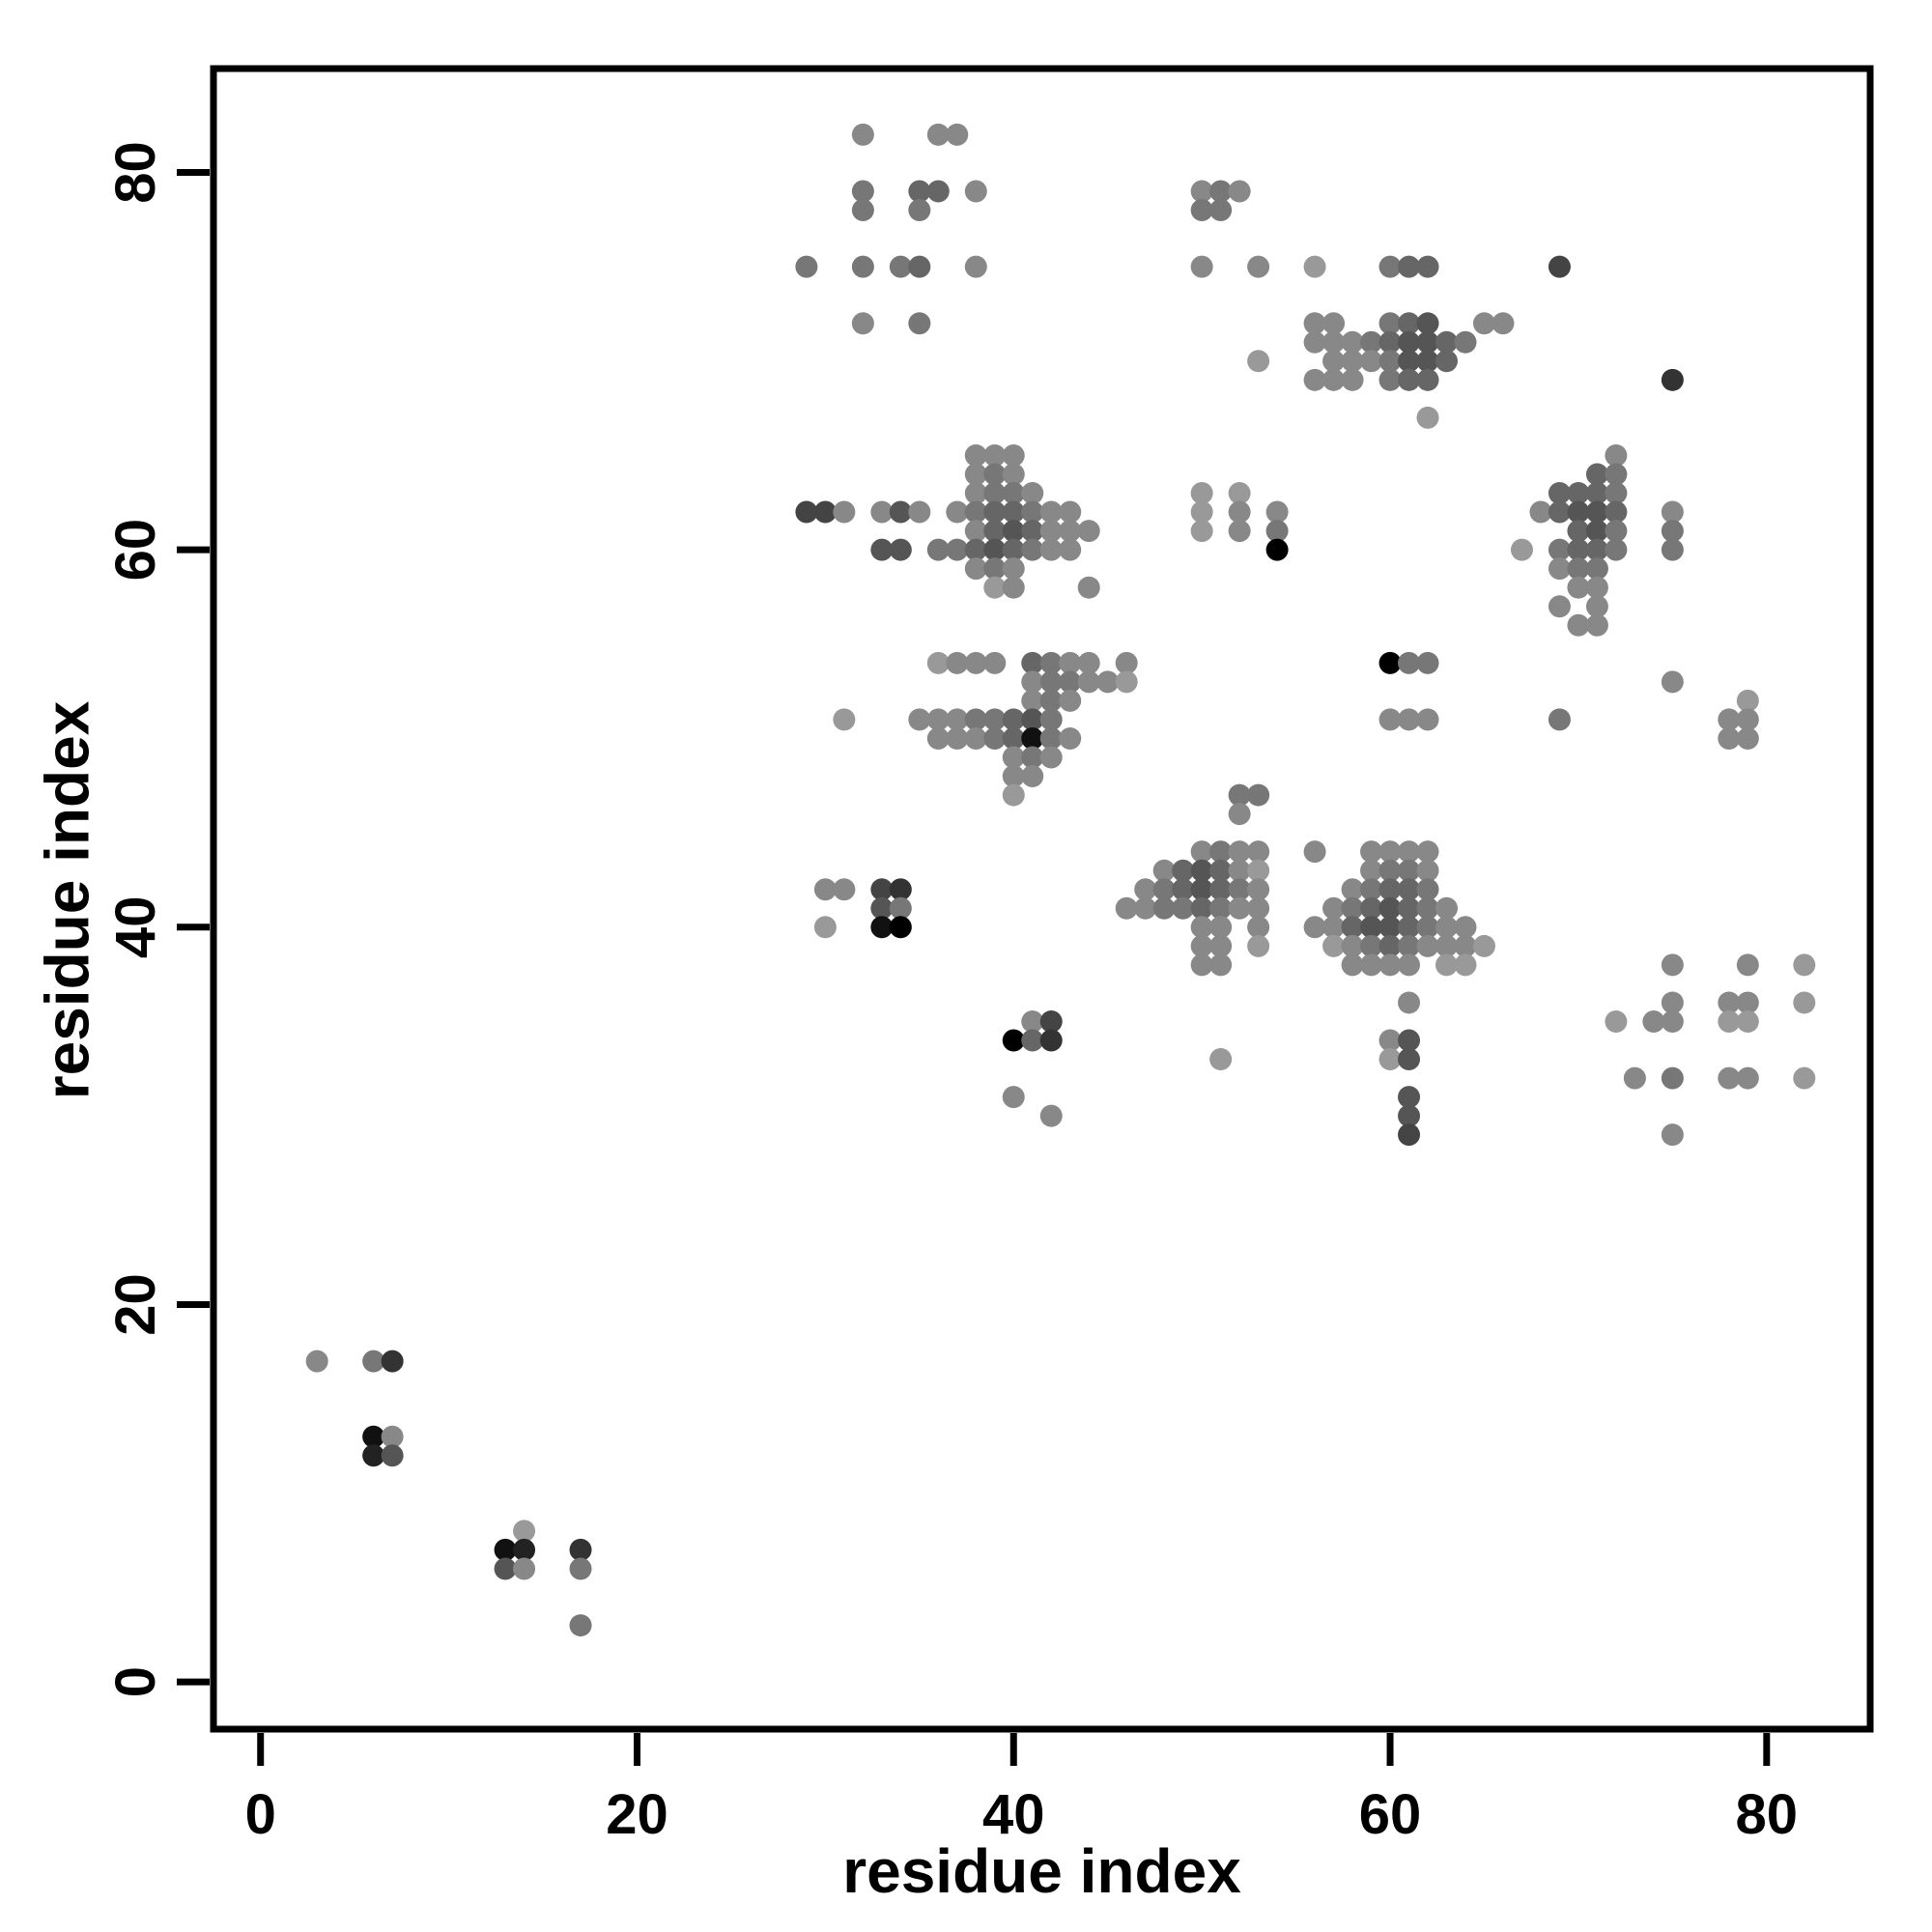 Image resolution: width=1932 pixels, height=1932 pixels. What do you see at coordinates (135, 172) in the screenshot?
I see `y-tick-label: 80` at bounding box center [135, 172].